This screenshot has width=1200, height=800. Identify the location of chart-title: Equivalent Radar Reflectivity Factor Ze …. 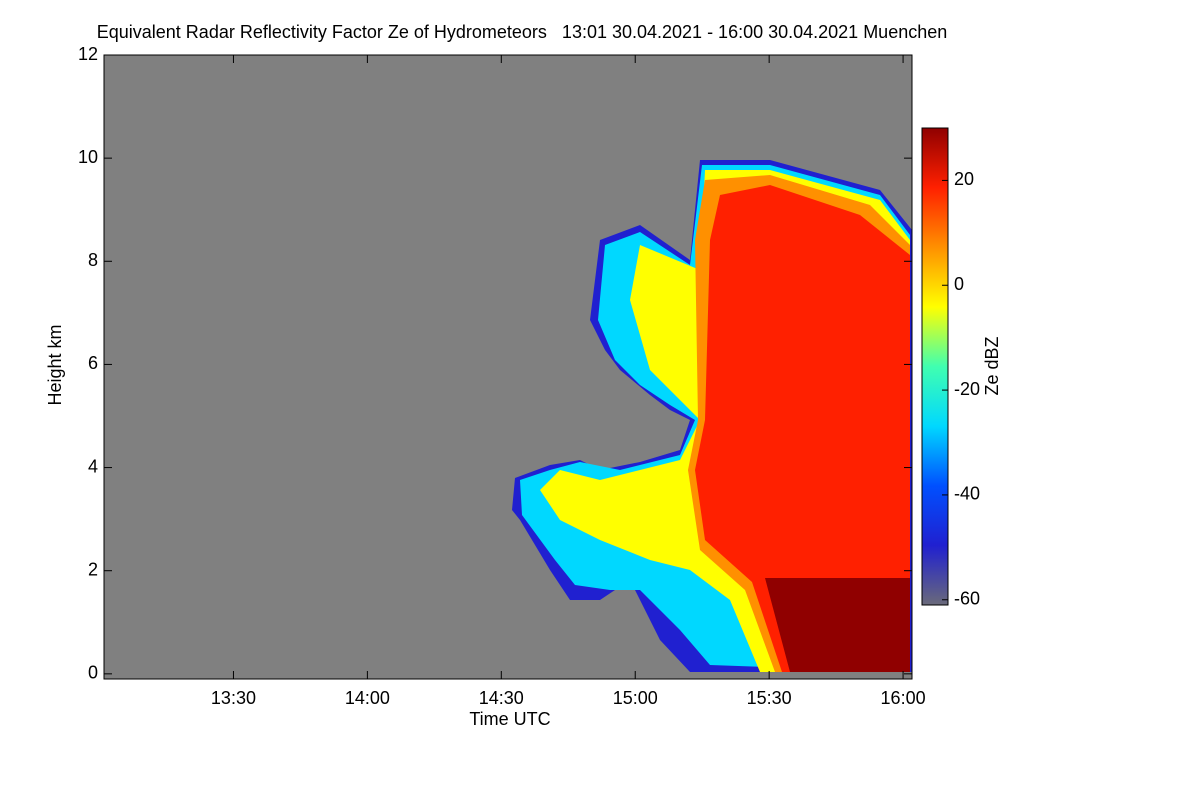
(522, 32).